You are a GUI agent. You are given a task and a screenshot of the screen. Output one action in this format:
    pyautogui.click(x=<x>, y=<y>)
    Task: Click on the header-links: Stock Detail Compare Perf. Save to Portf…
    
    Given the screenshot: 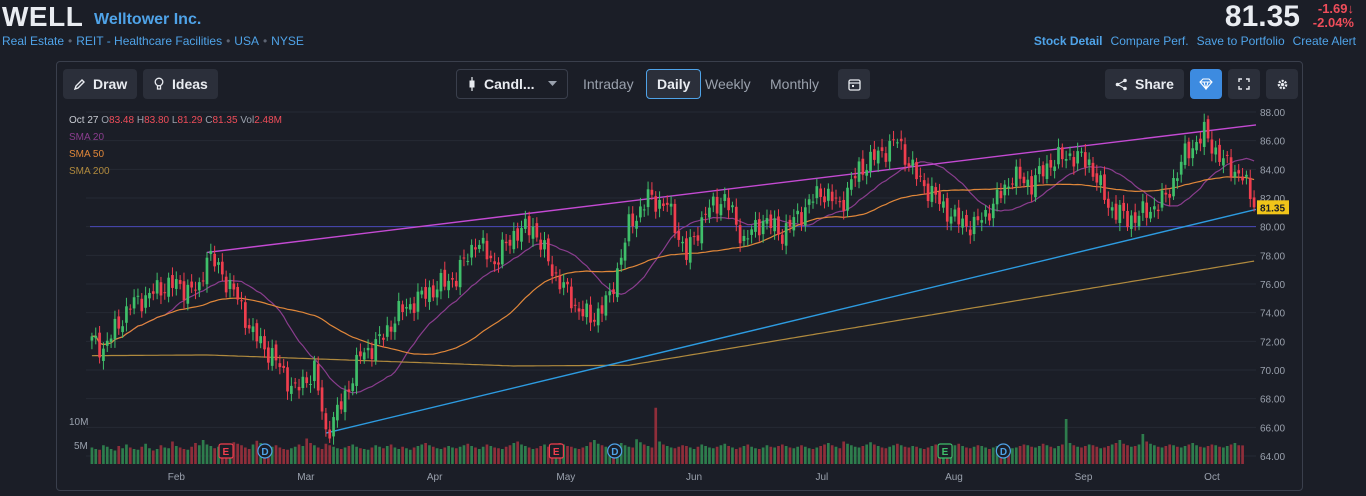 What is the action you would take?
    pyautogui.click(x=1195, y=41)
    